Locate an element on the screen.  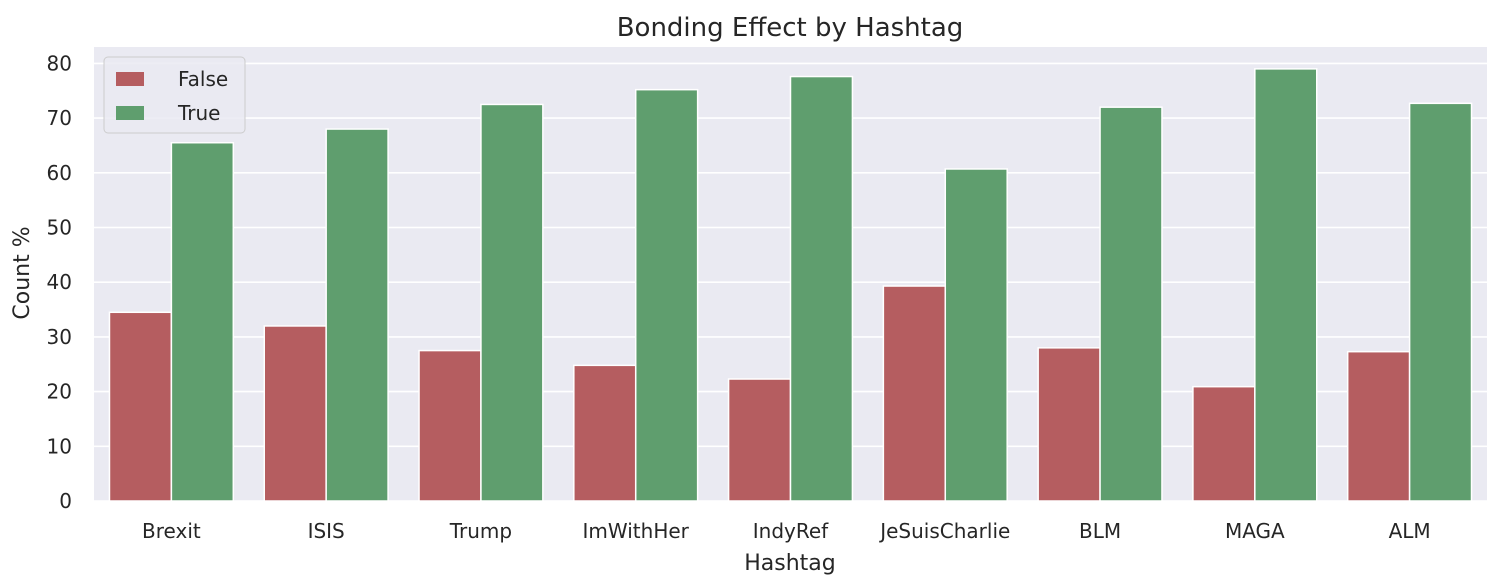
y-axis: 0 10 20 30 40 50 60 70 80 is located at coordinates (59, 282).